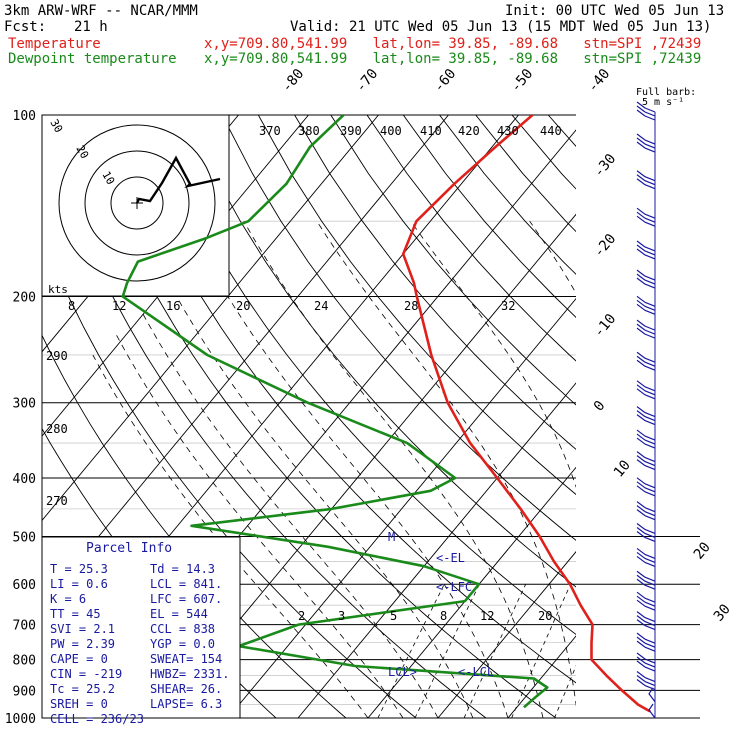 The image size is (740, 740). I want to click on parcel-marker: <-LCL, so click(476, 672).